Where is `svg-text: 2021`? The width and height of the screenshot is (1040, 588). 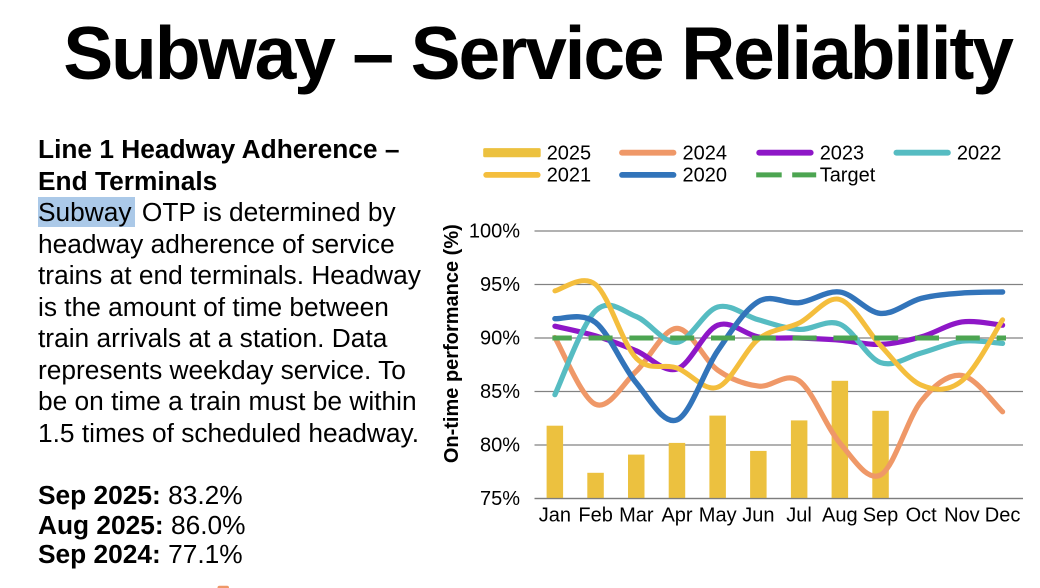
svg-text: 2021 is located at coordinates (569, 176).